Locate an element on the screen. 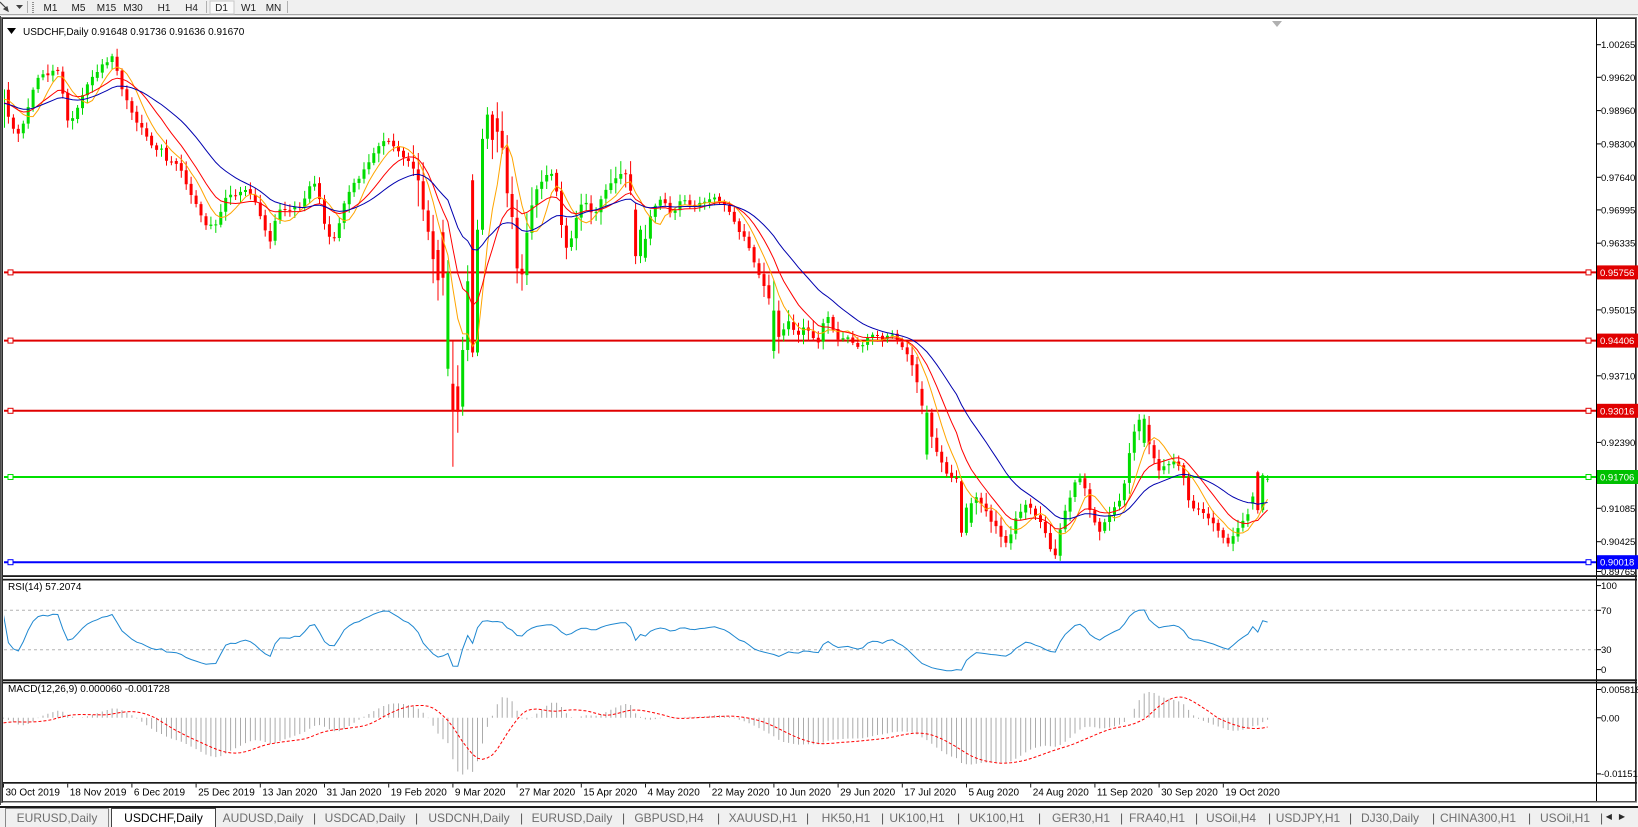 The image size is (1638, 827). svg-text: 11 Sep 2020 is located at coordinates (1125, 793).